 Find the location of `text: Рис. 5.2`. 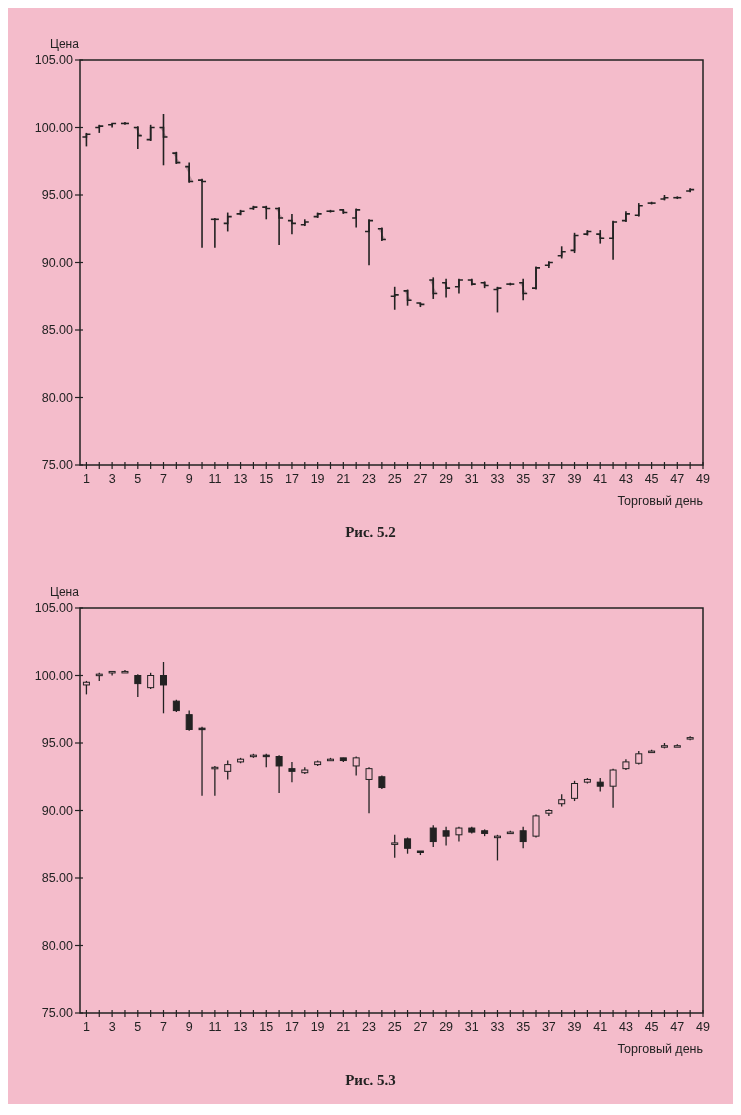

text: Рис. 5.2 is located at coordinates (370, 532).